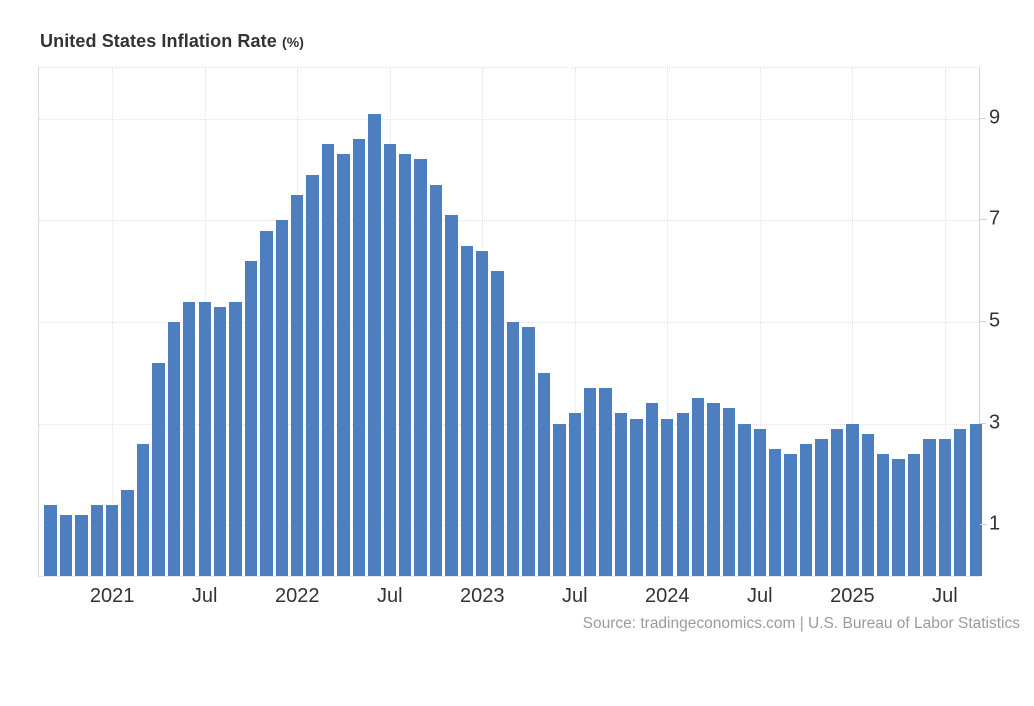 Image resolution: width=1034 pixels, height=706 pixels. Describe the element at coordinates (559, 499) in the screenshot. I see `bar-jun-2023` at that location.